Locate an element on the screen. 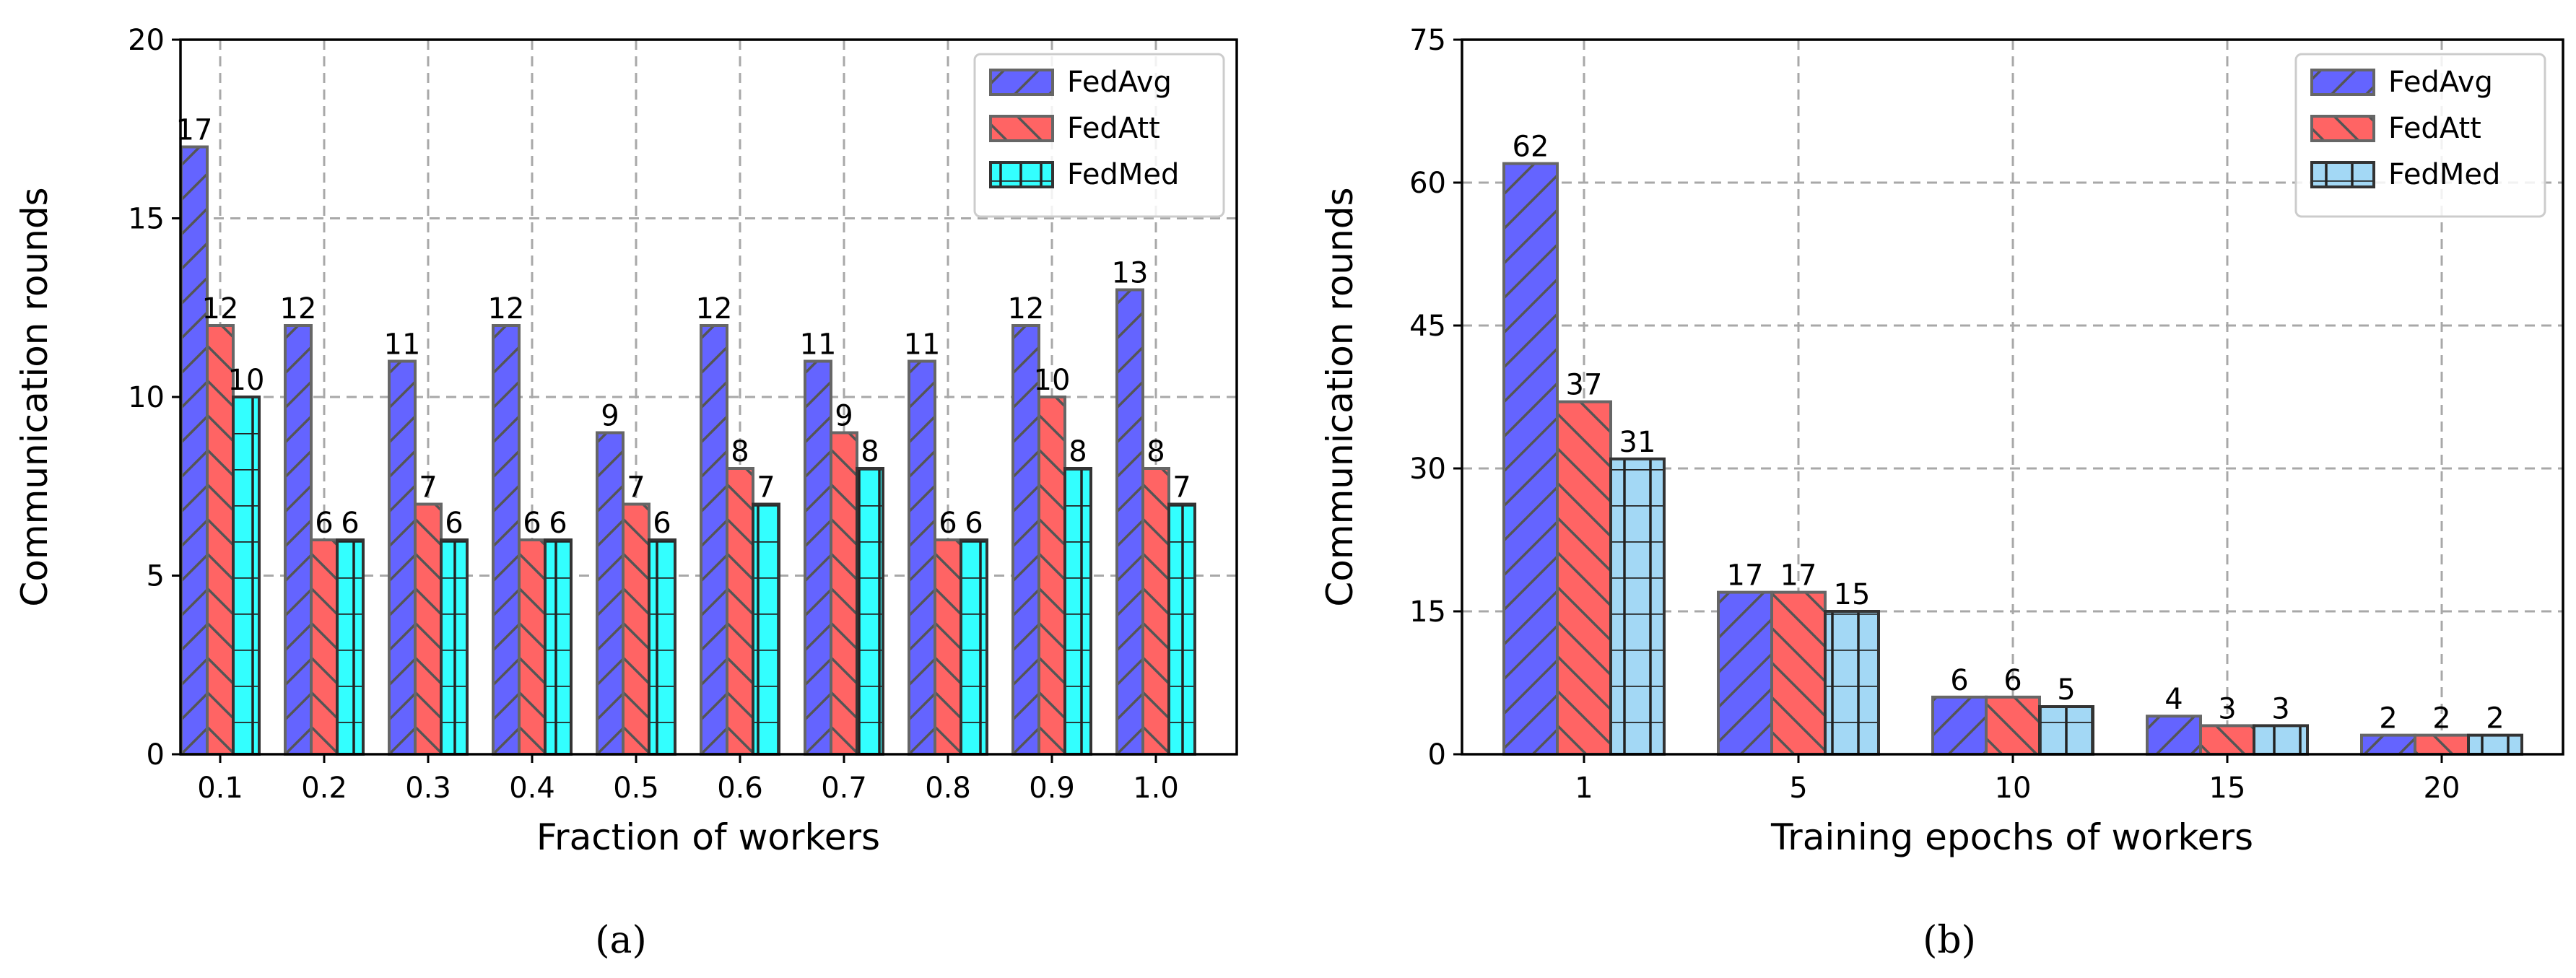  chart-a-ylabel: Communication rounds is located at coordinates (35, 396).